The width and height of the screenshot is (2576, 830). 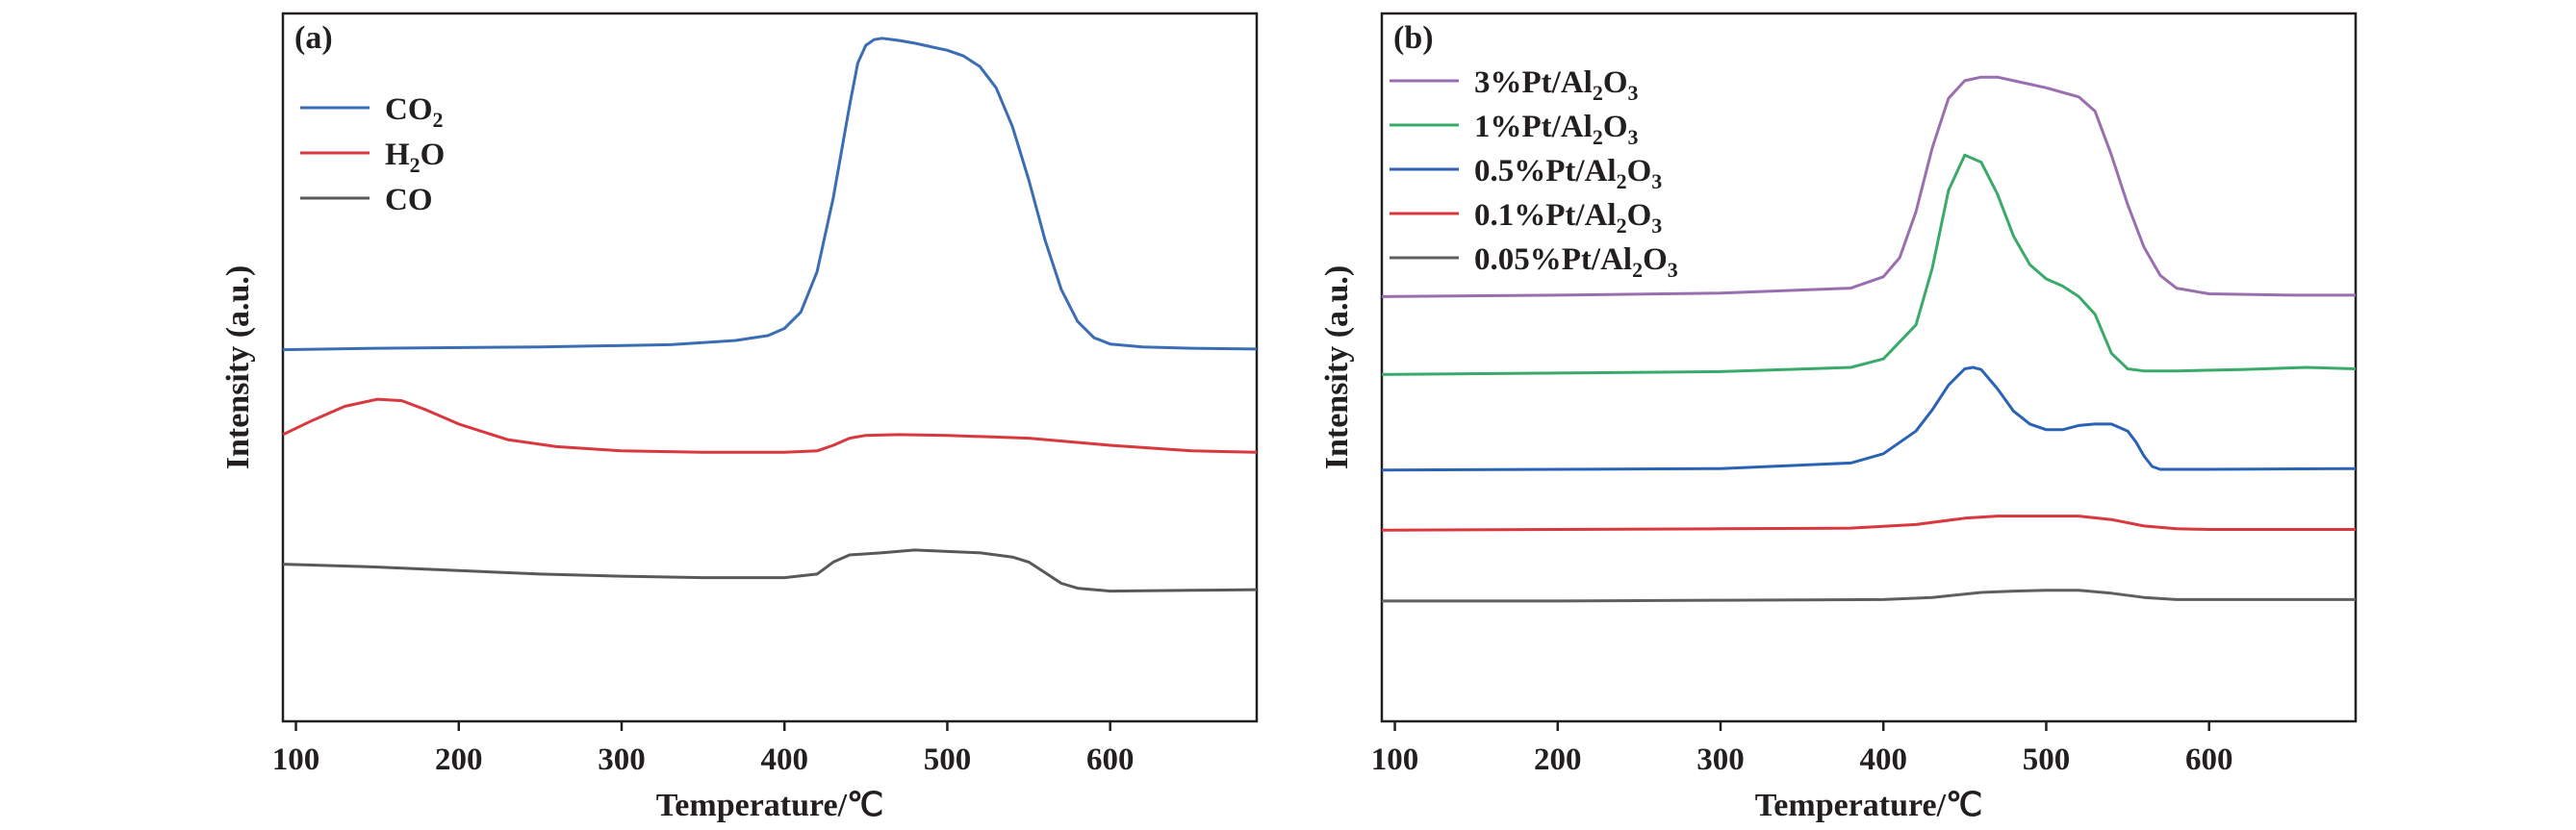 I want to click on legend-entry: 0.5%Pt/Al2O3, so click(x=1568, y=173).